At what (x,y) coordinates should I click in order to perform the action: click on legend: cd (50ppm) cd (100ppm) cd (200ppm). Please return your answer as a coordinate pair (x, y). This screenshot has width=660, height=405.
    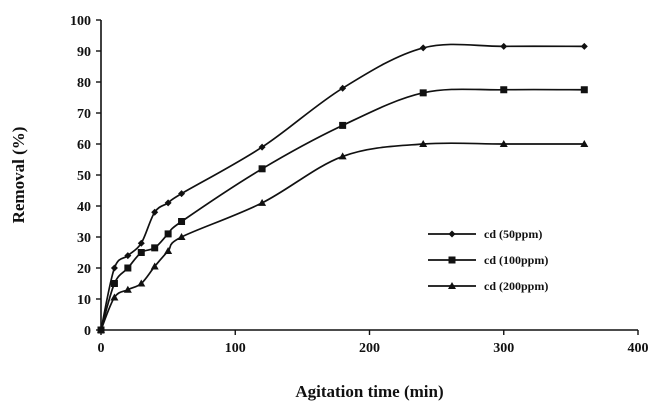
    Looking at the image, I should click on (488, 260).